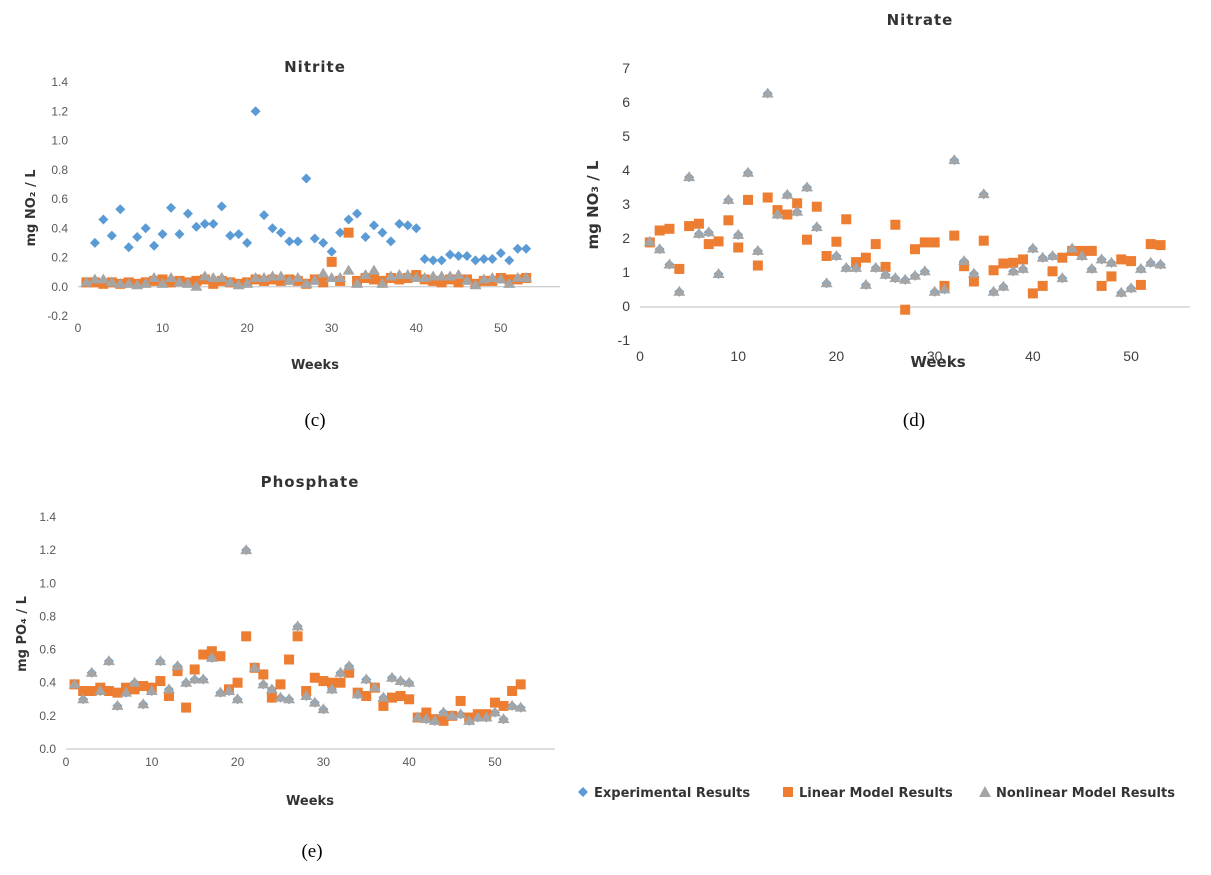  I want to click on phosphate-x-axis-label: Weeks, so click(310, 801).